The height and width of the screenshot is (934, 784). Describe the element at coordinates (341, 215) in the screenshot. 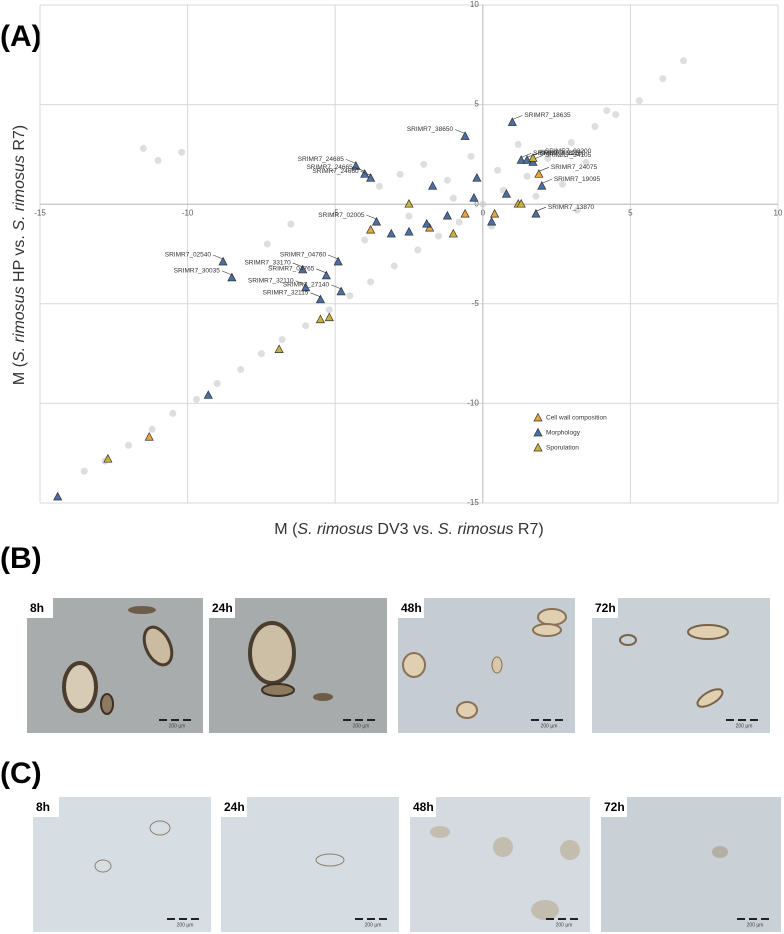

I see `gene-label: SRIMR7_02005` at that location.